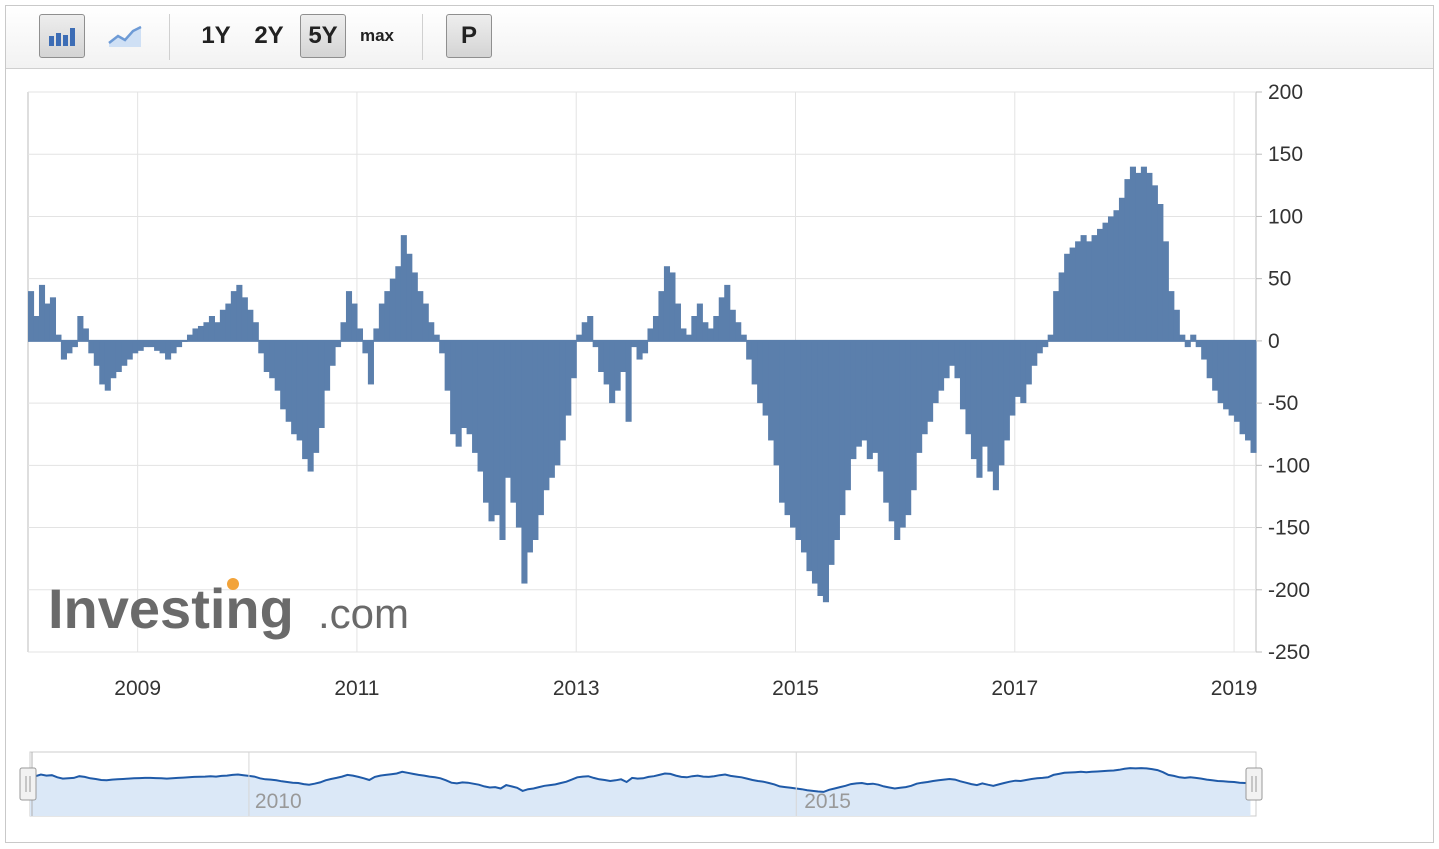  I want to click on range-2y-button: 2Y, so click(269, 35).